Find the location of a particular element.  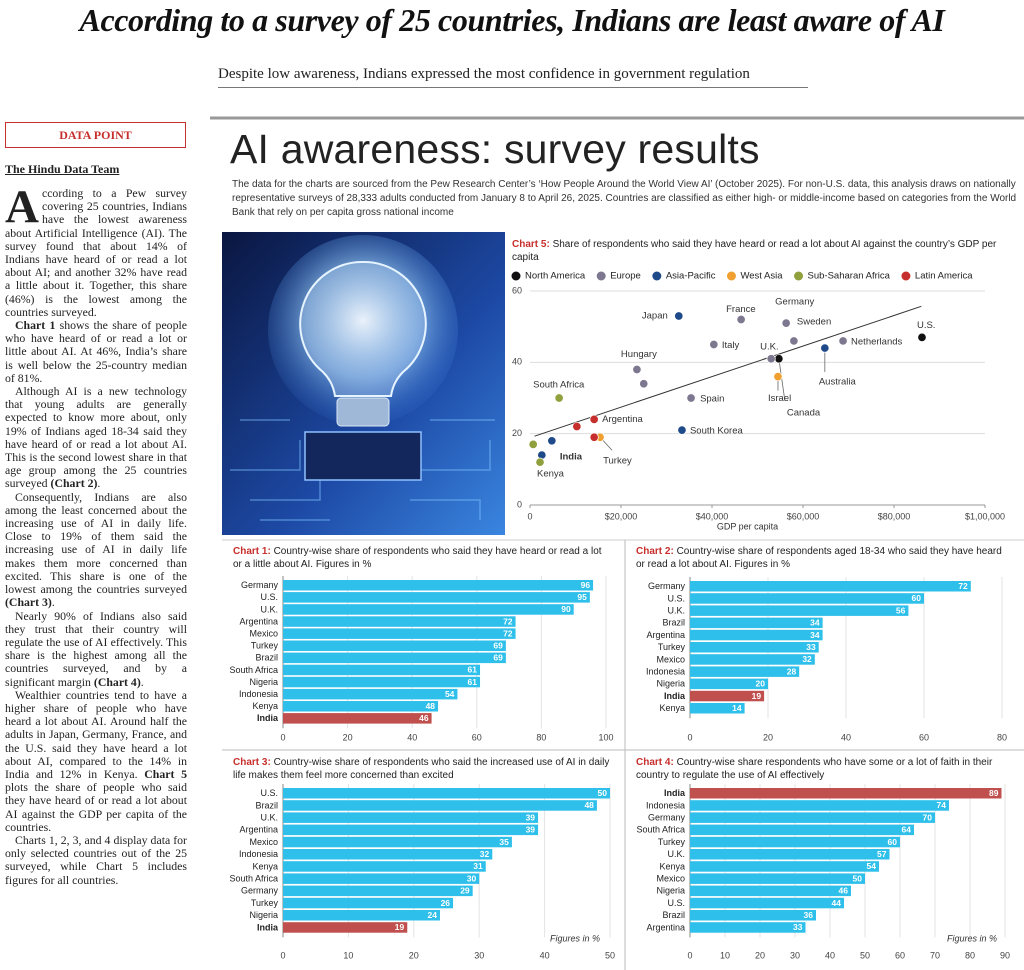

bold-run: (Chart 4) is located at coordinates (117, 681).